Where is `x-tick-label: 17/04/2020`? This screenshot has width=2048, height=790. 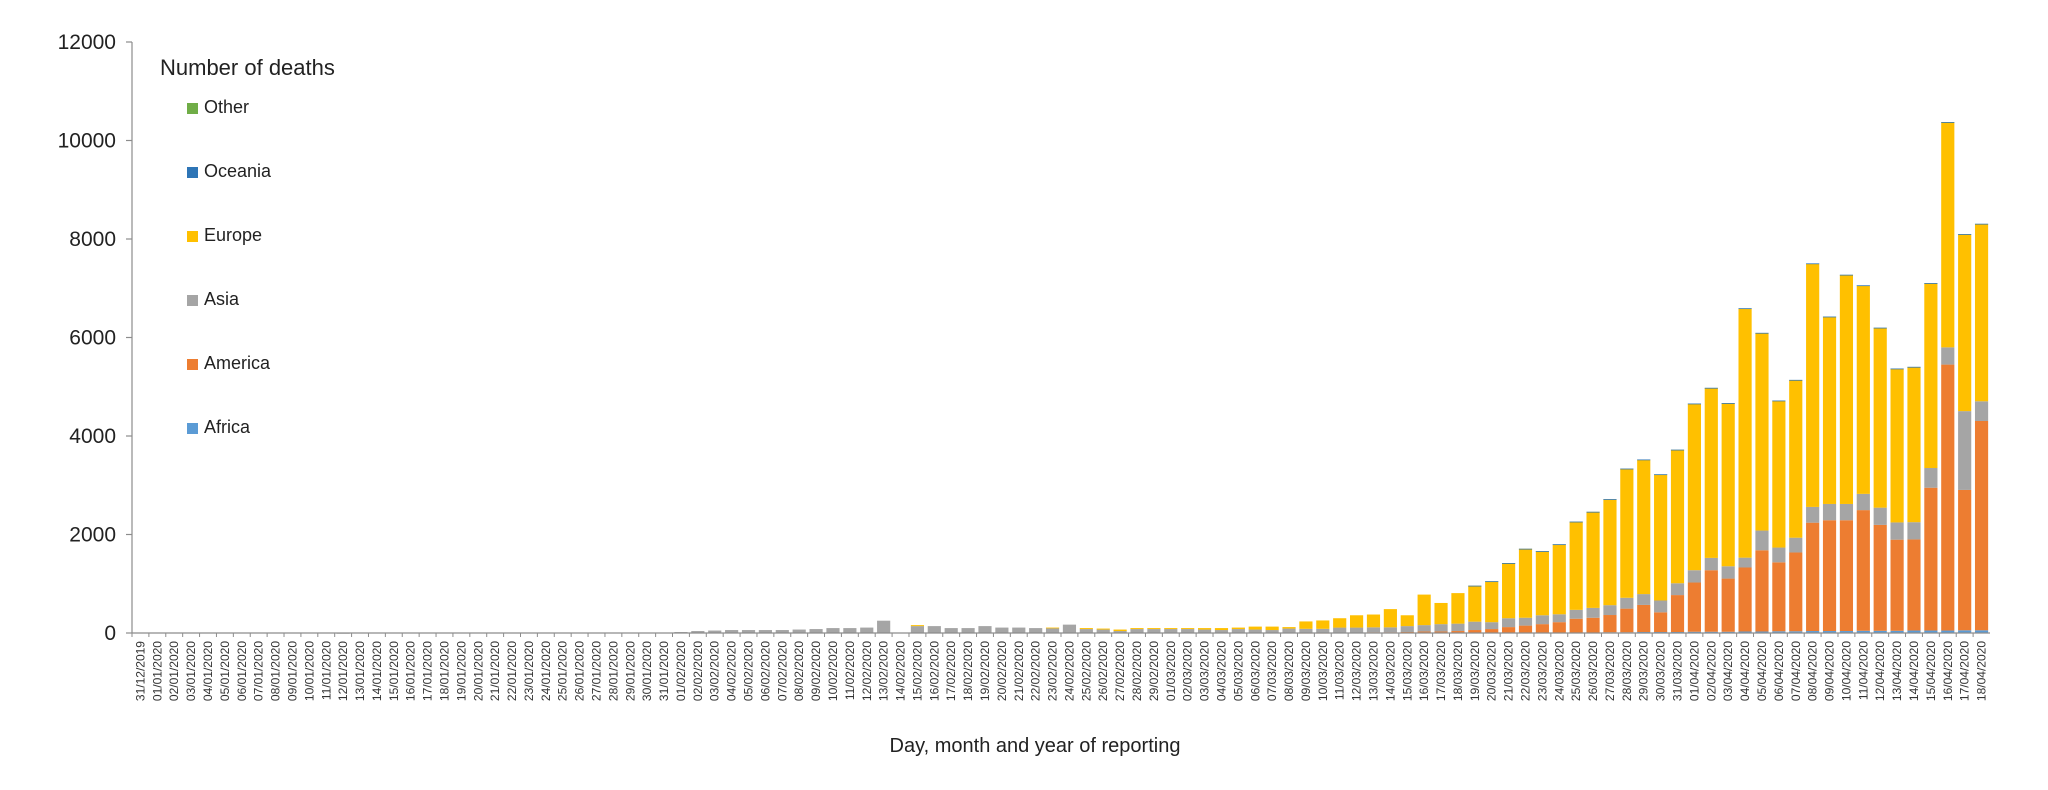 x-tick-label: 17/04/2020 is located at coordinates (1965, 671).